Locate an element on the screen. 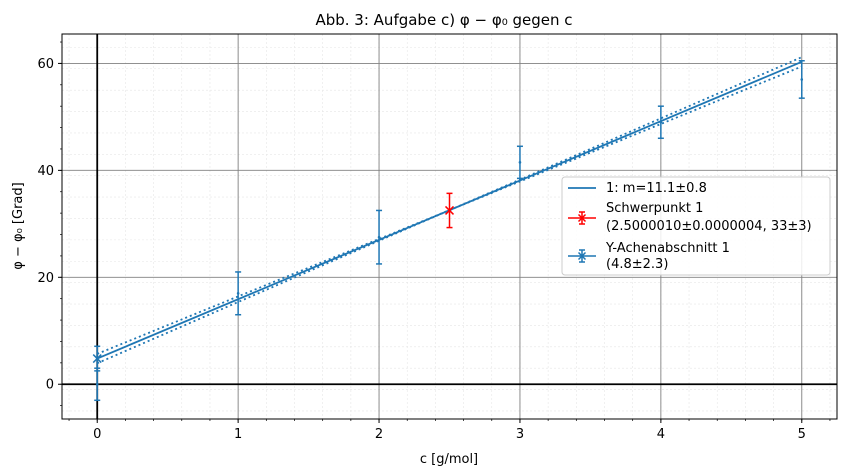  y-axis-label: φ − φ₀ [Grad] is located at coordinates (18, 225).